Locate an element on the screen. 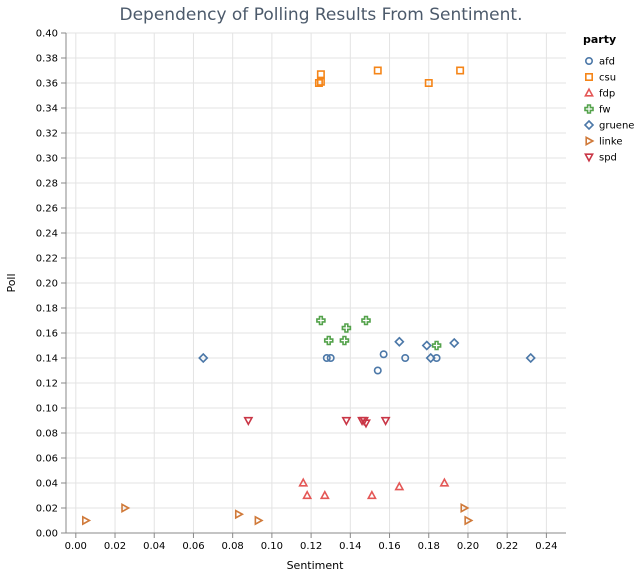  y-tick-label: 0.06 is located at coordinates (47, 459).